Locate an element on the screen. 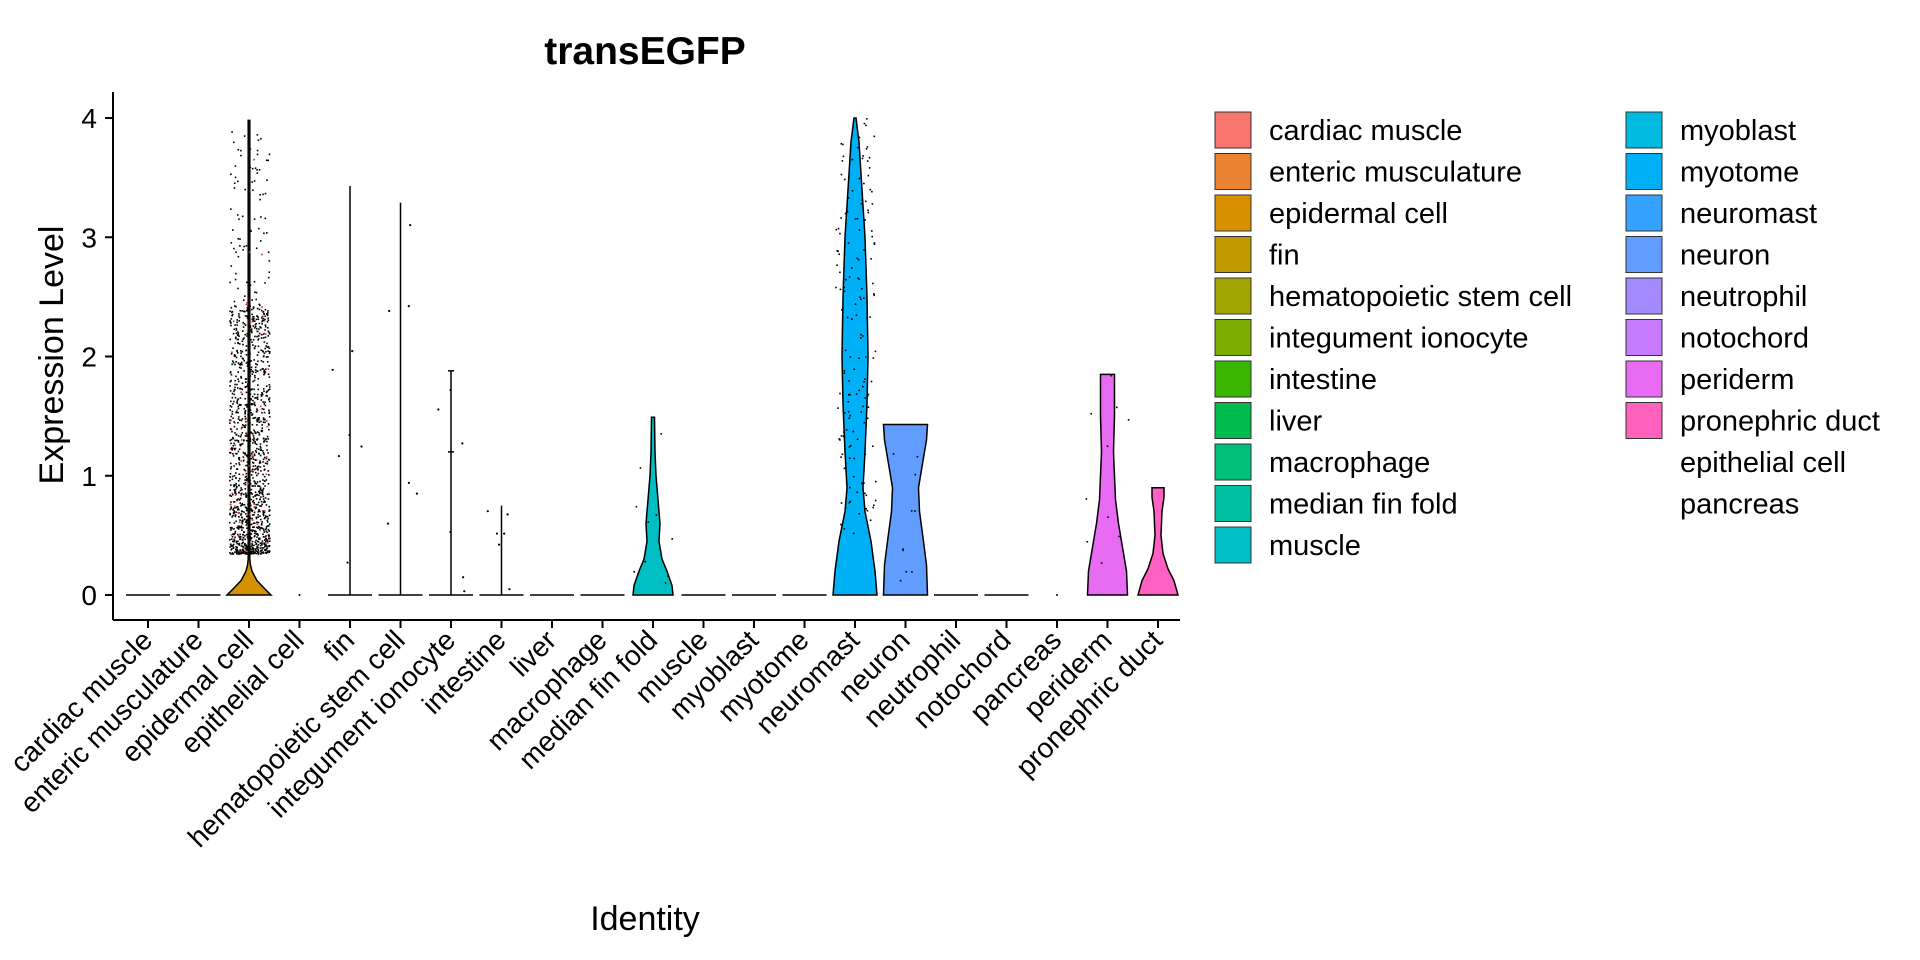 Image resolution: width=1920 pixels, height=960 pixels. legend-item: hematopoietic stem cell is located at coordinates (1393, 296).